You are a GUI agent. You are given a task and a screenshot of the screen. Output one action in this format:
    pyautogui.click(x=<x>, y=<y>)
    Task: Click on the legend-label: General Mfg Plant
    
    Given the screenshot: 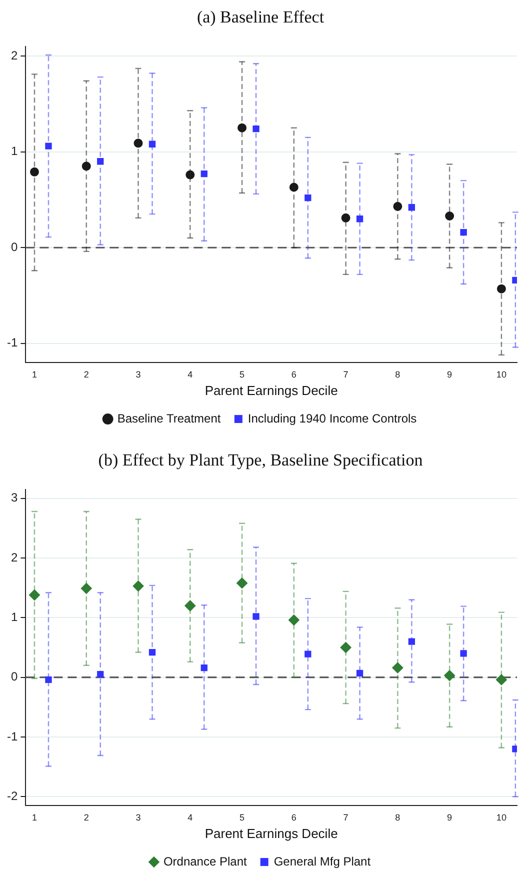 What is the action you would take?
    pyautogui.click(x=323, y=861)
    